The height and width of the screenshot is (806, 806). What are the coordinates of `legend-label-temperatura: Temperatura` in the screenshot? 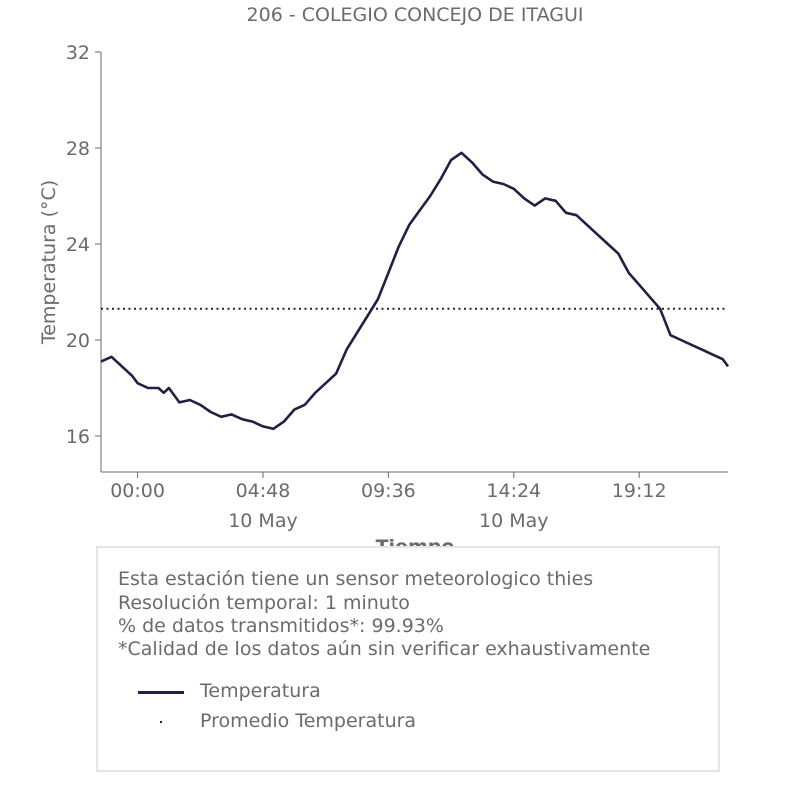 It's located at (260, 691).